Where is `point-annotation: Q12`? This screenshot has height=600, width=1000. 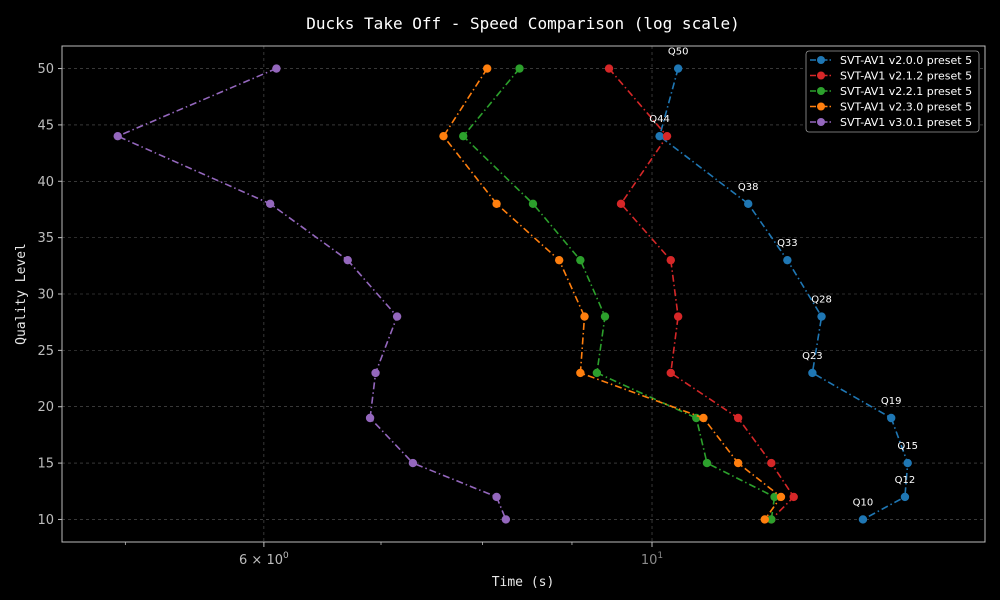
point-annotation: Q12 is located at coordinates (905, 480).